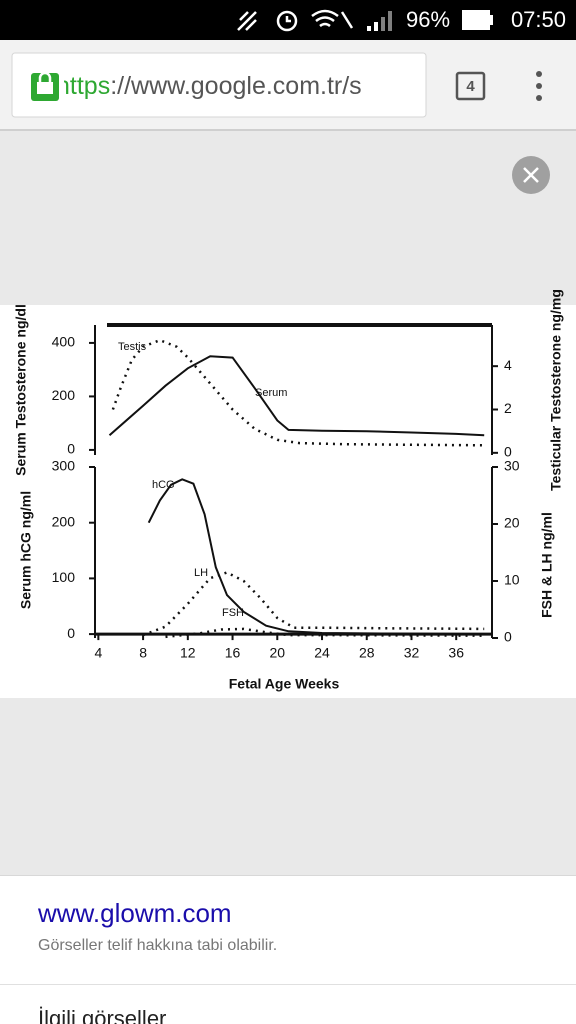 This screenshot has height=1024, width=576. I want to click on omnibox, so click(219, 85).